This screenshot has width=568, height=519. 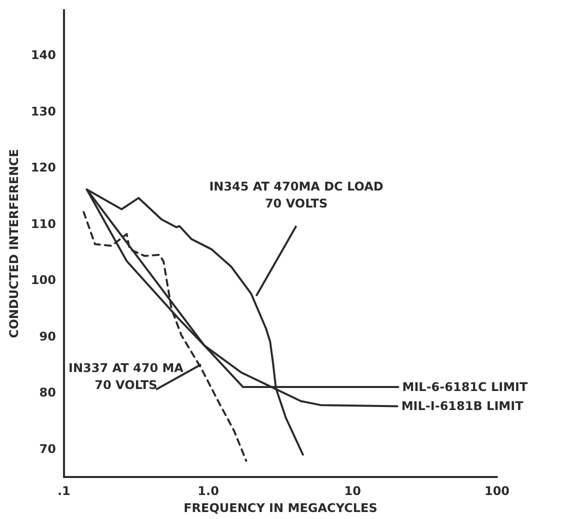 I want to click on annotation: IN345 AT 470MA DC LOAD 70 VOLTS, so click(x=296, y=194).